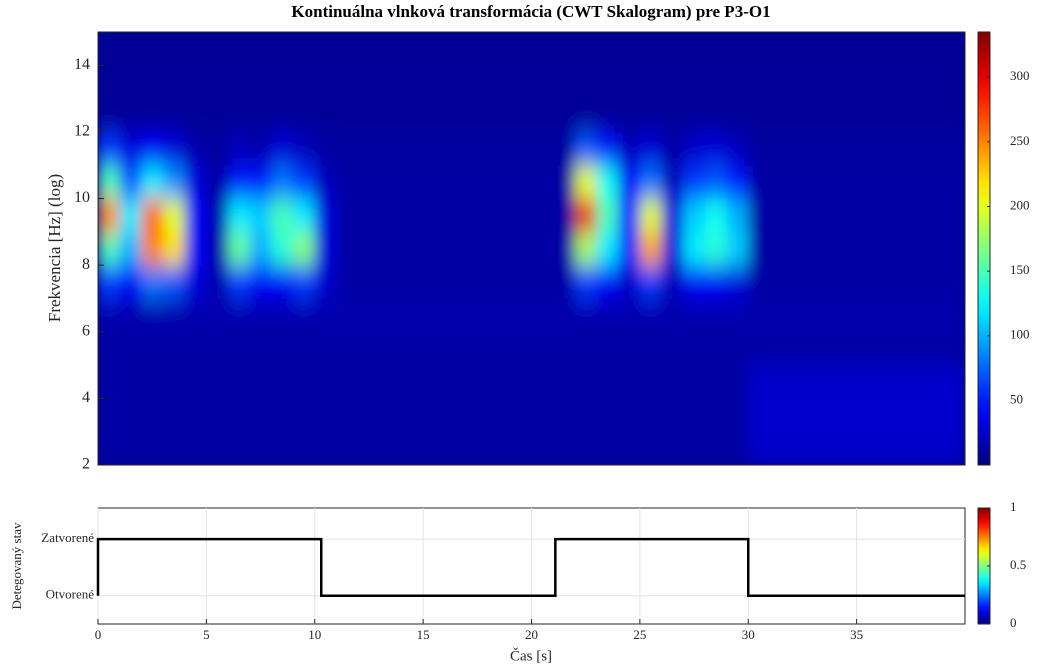 This screenshot has height=668, width=1040. Describe the element at coordinates (1020, 269) in the screenshot. I see `colorbar-tick-label: 150` at that location.